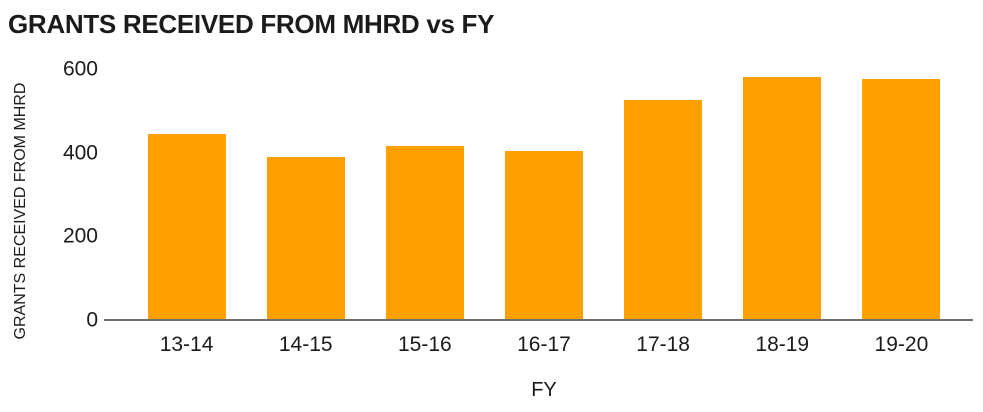 The height and width of the screenshot is (412, 983). I want to click on x-tick-label: 14-15, so click(305, 344).